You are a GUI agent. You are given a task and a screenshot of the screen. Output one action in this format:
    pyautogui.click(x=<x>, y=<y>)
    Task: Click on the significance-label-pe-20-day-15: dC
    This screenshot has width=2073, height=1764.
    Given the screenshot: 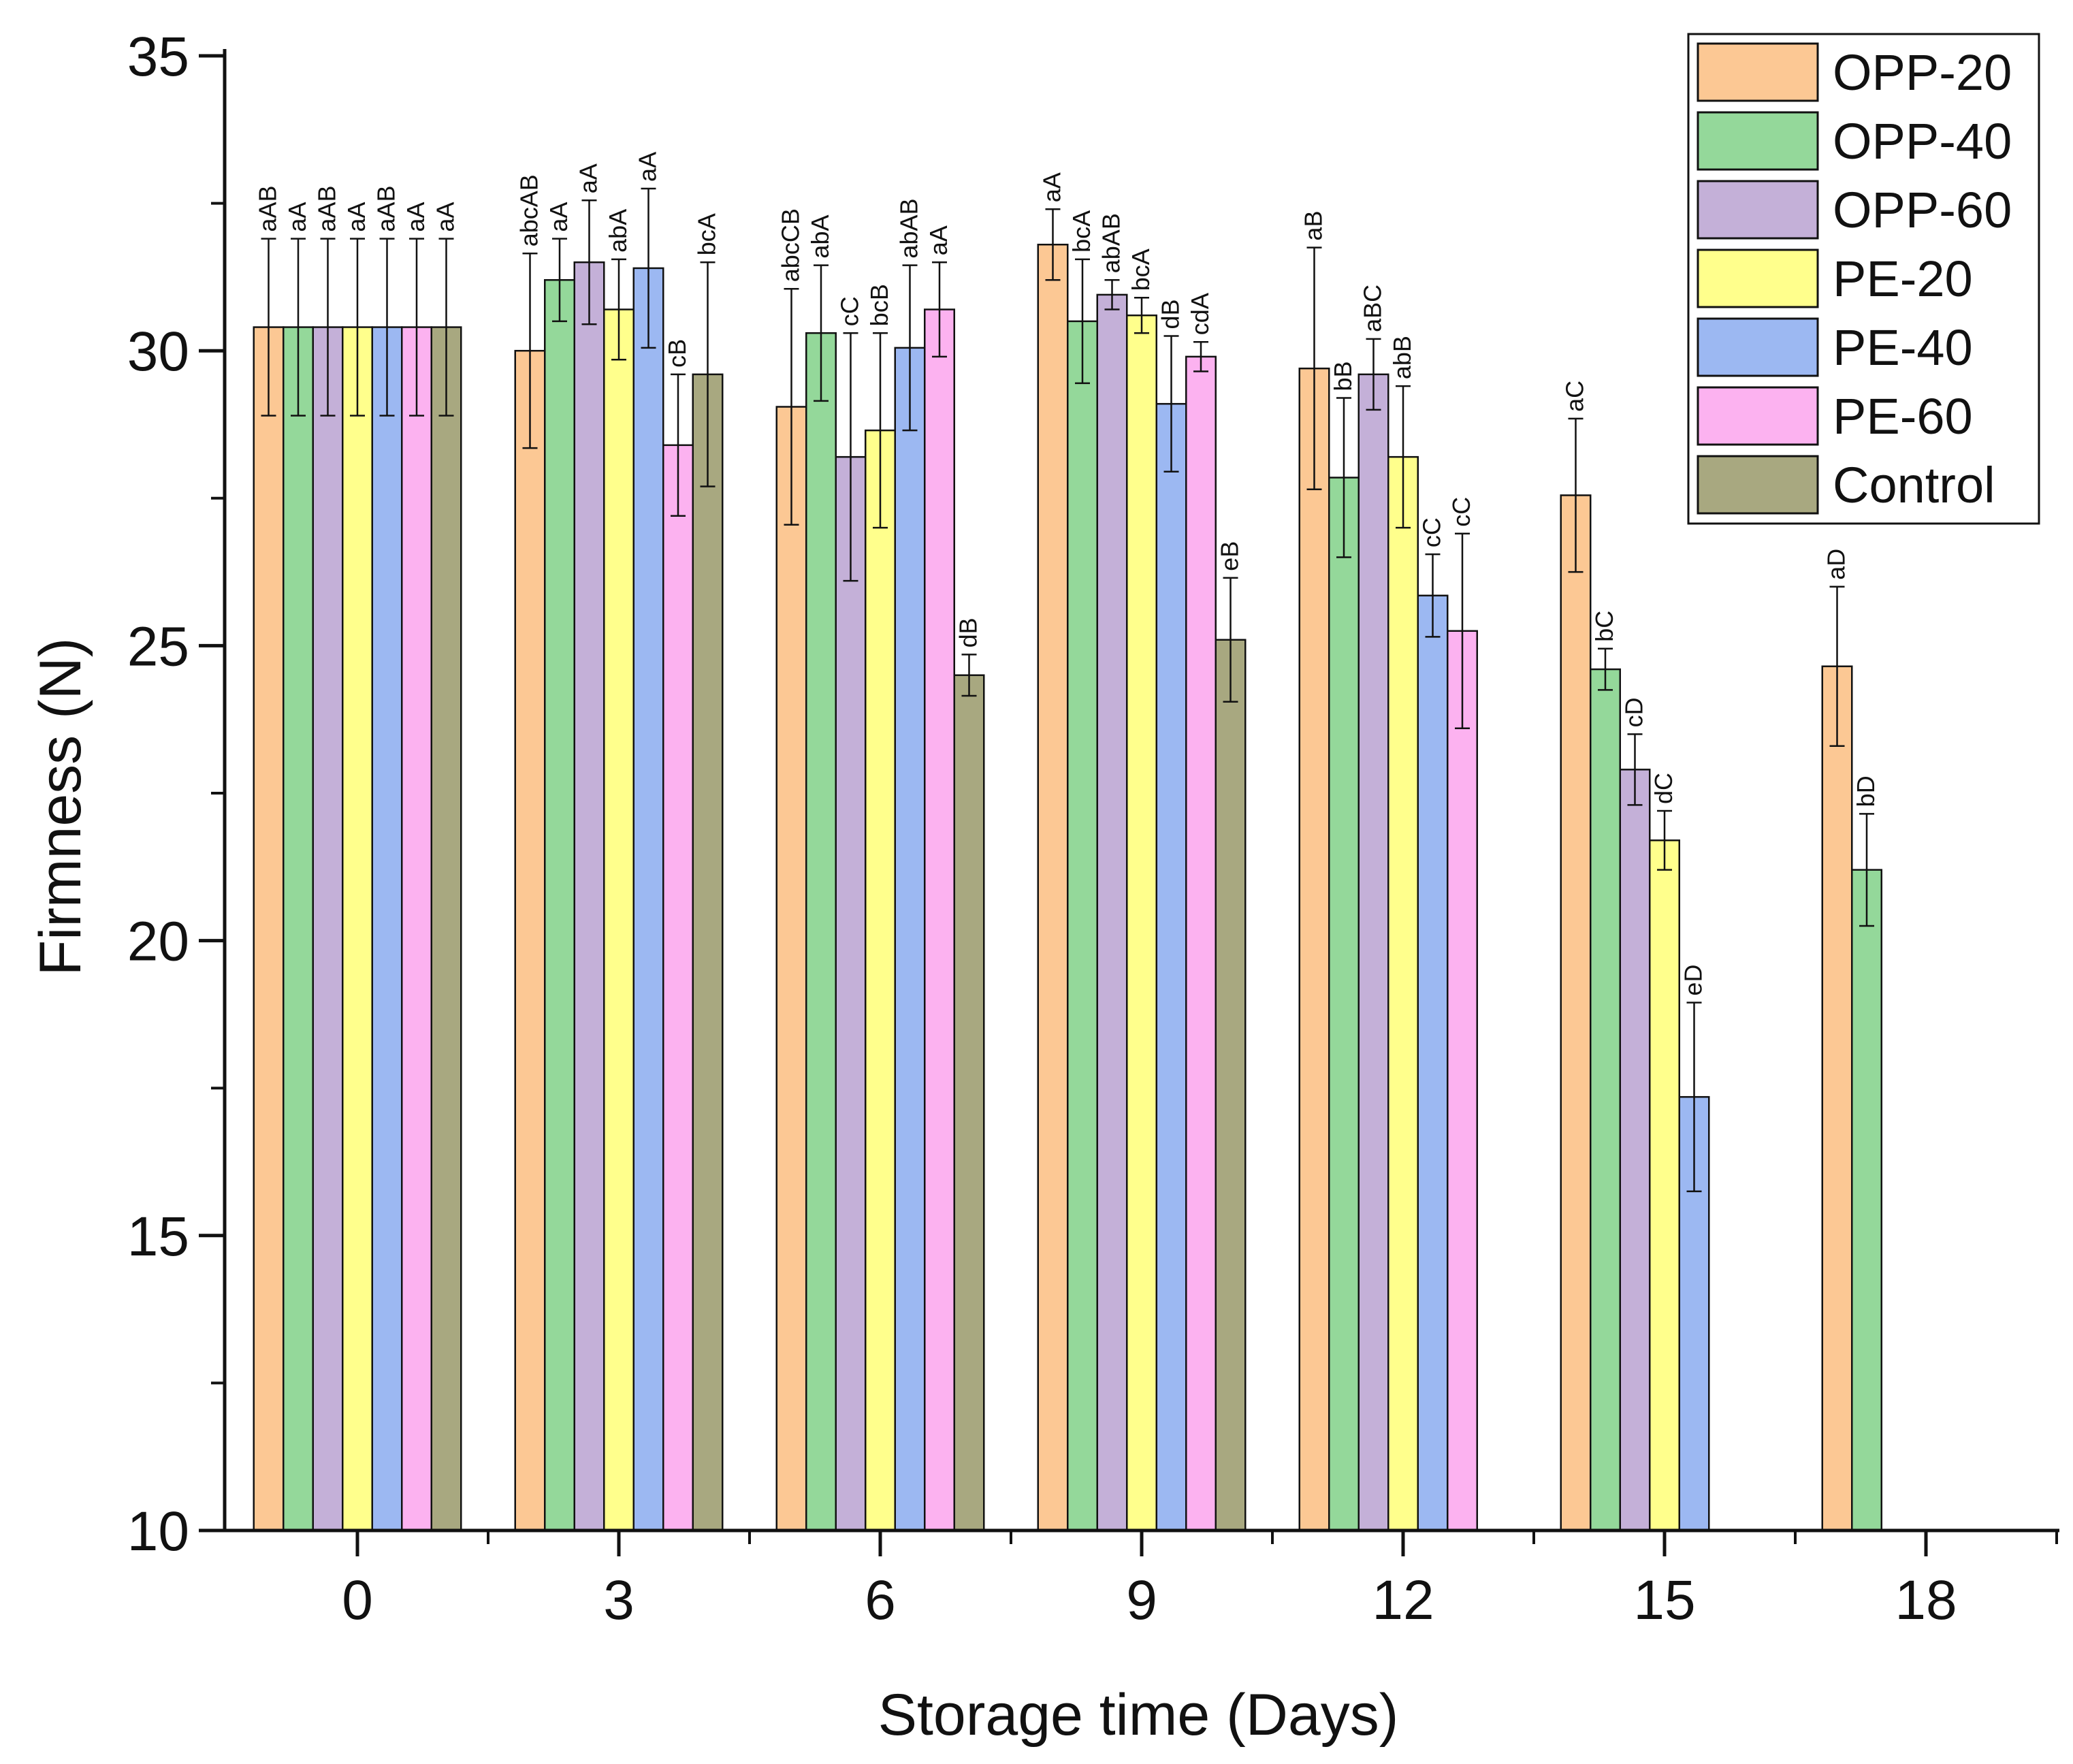 What is the action you would take?
    pyautogui.click(x=1663, y=788)
    